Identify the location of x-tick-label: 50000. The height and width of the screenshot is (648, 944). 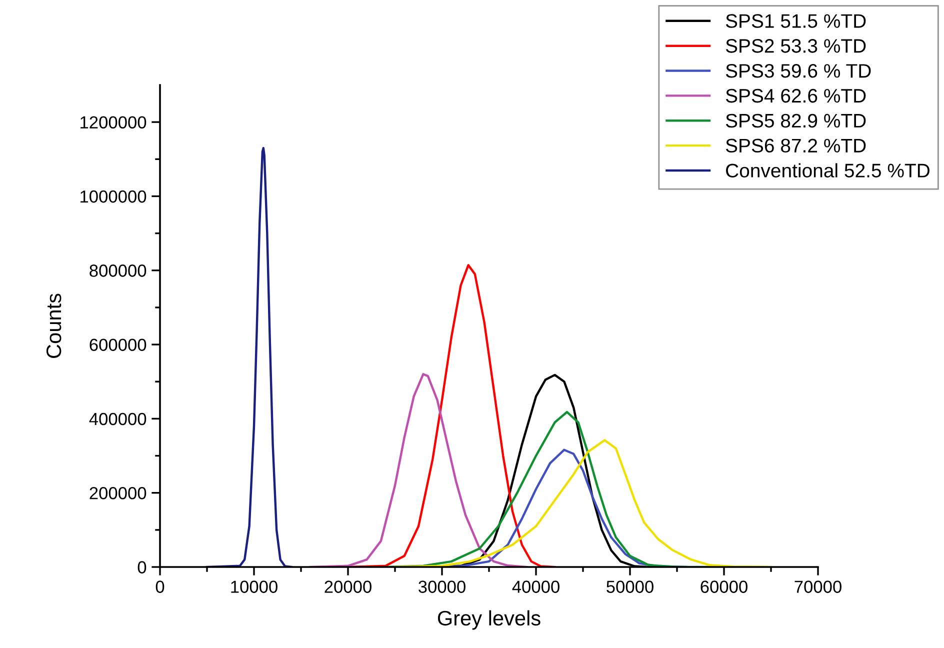
(630, 586).